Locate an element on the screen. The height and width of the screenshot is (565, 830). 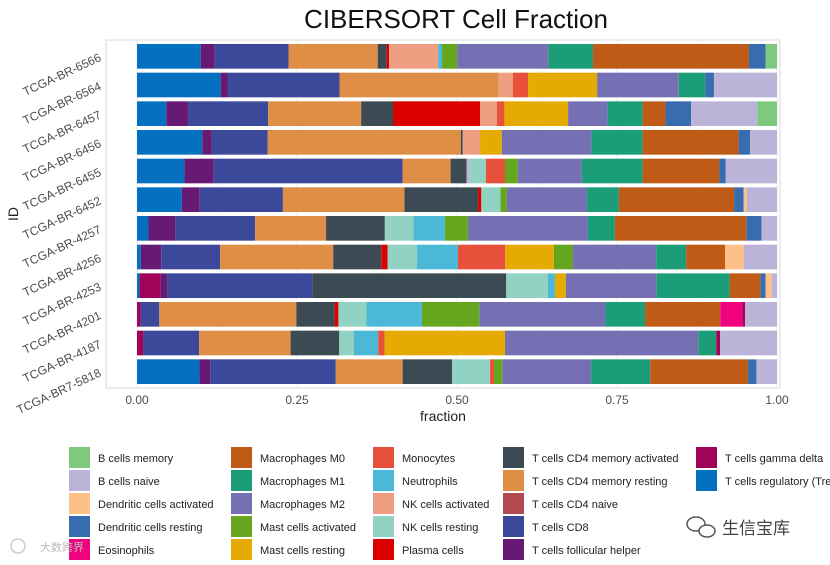
legend-label: B cells naive is located at coordinates (129, 482).